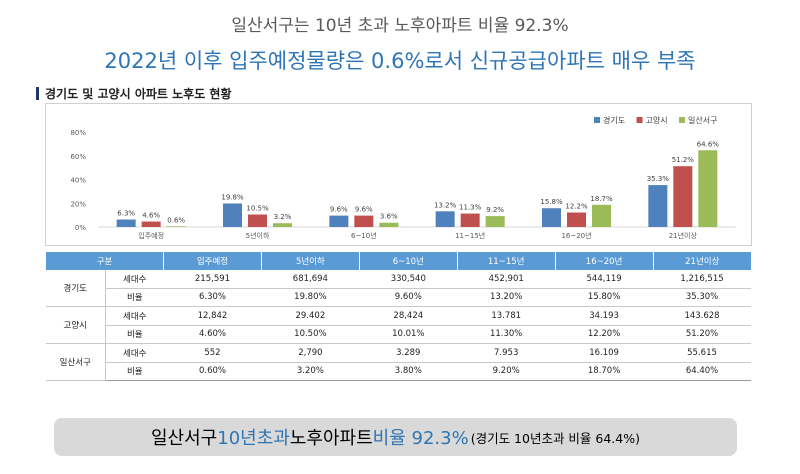 The height and width of the screenshot is (474, 800). Describe the element at coordinates (506, 334) in the screenshot. I see `table-cell: 11.30%` at that location.